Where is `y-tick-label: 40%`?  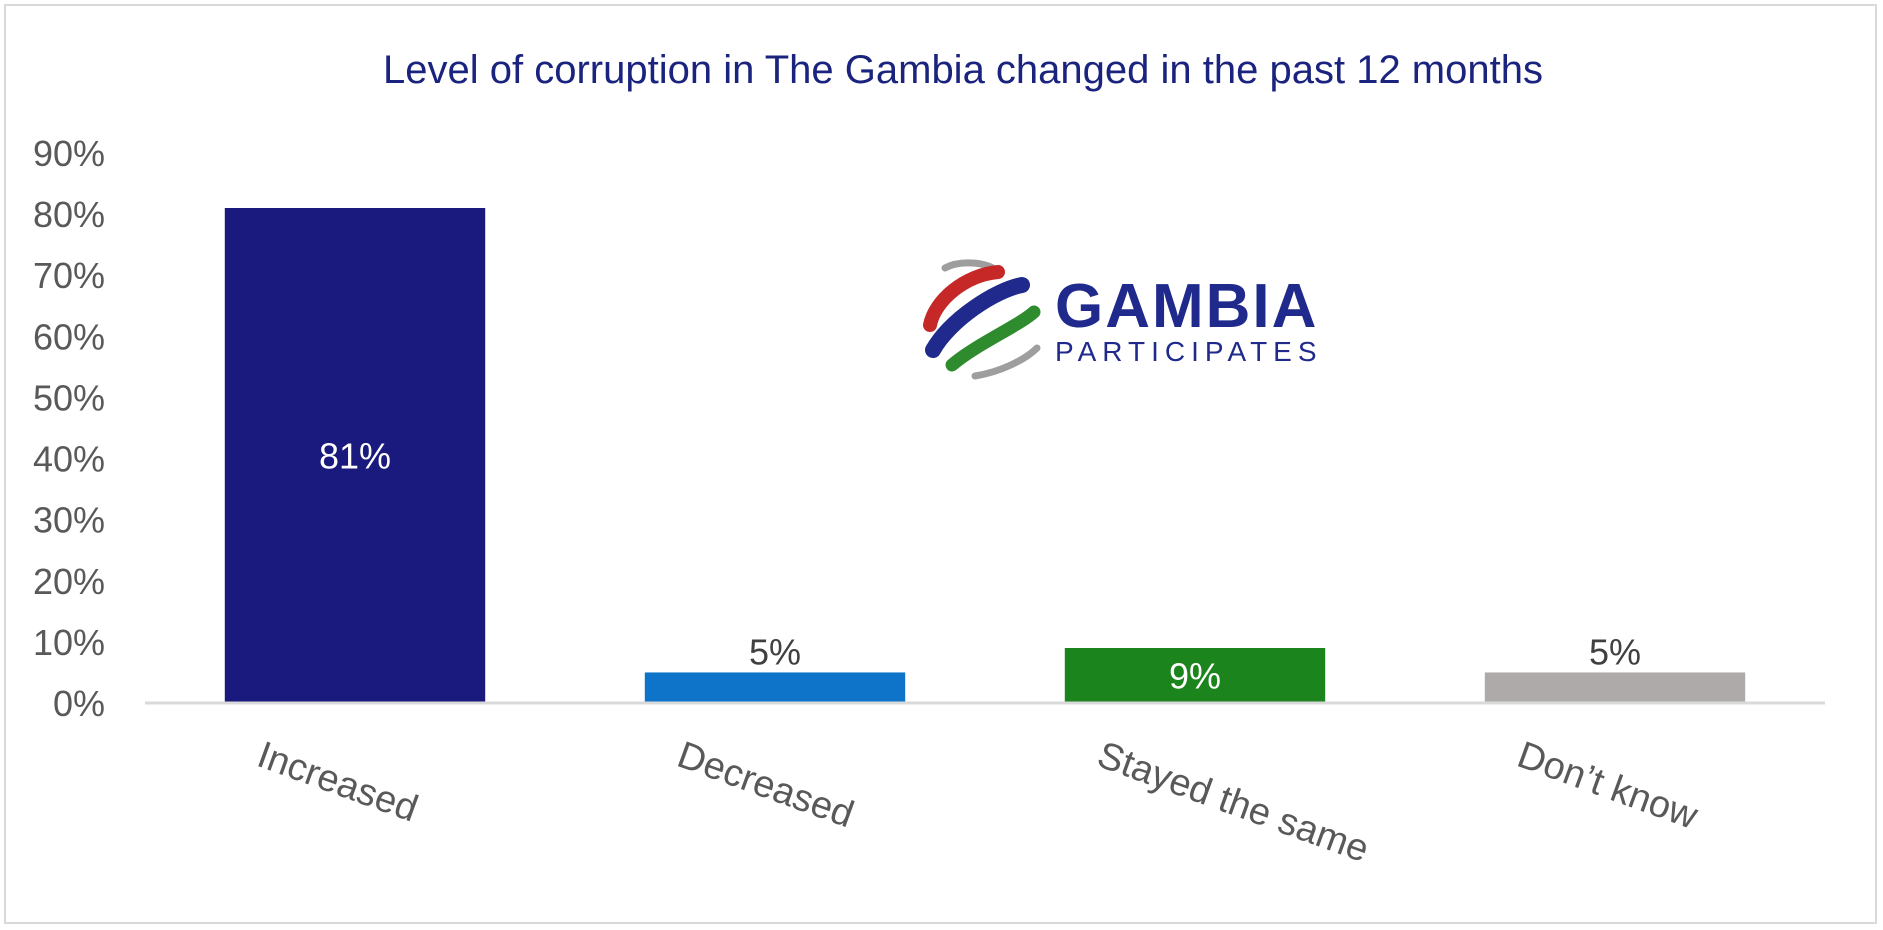 y-tick-label: 40% is located at coordinates (69, 459).